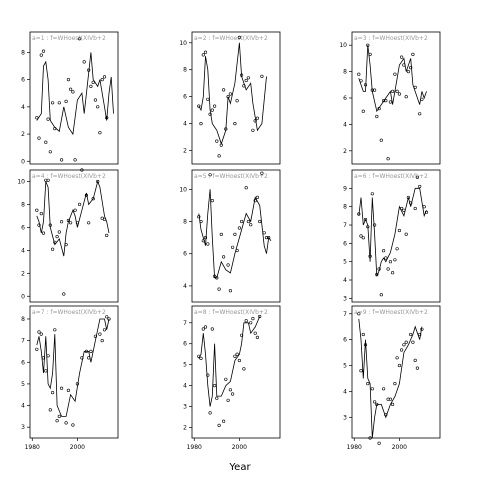  I want to click on y-tick-label: 3, so click(185, 407).